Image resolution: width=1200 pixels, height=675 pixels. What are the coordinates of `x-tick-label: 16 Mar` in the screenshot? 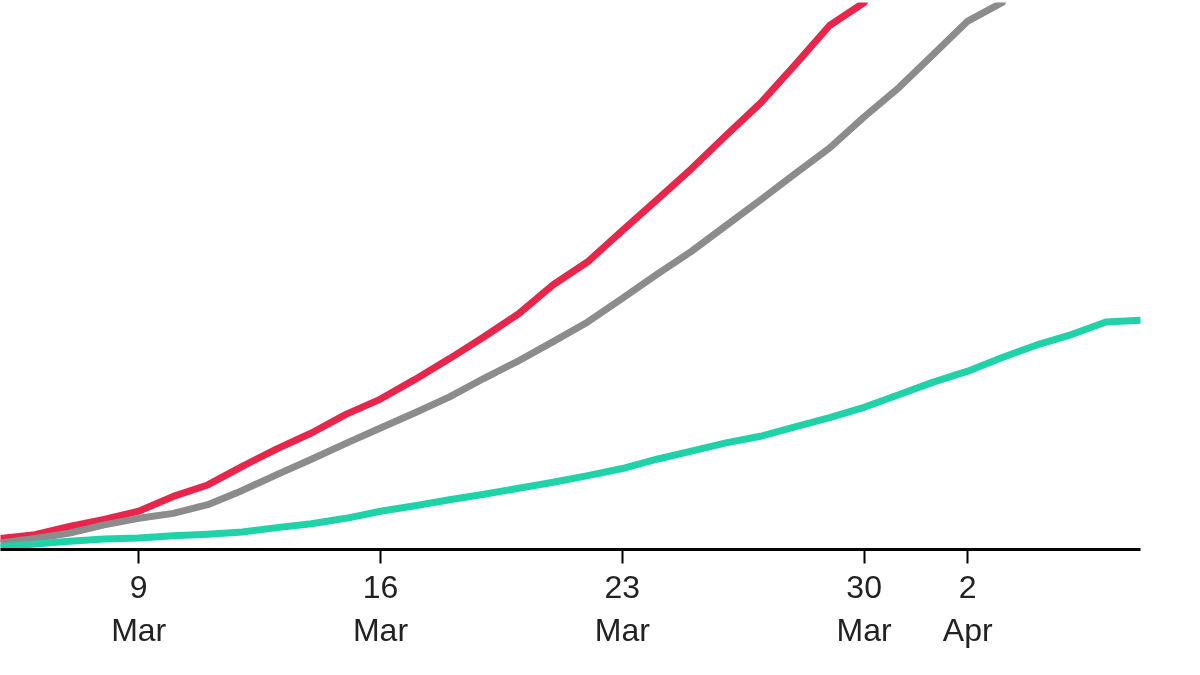 It's located at (380, 608).